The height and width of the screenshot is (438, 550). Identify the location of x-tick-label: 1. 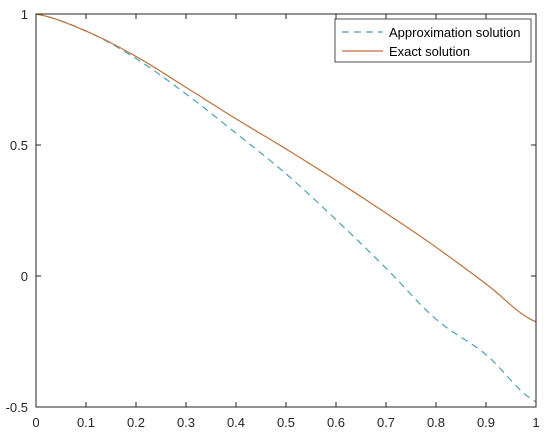
(535, 422).